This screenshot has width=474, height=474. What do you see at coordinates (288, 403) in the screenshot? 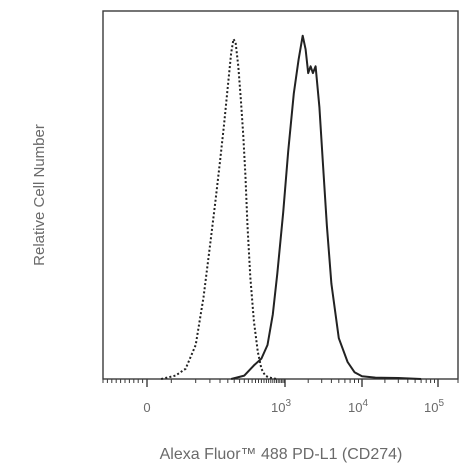
I see `x-tick-label-exponent: 3` at bounding box center [288, 403].